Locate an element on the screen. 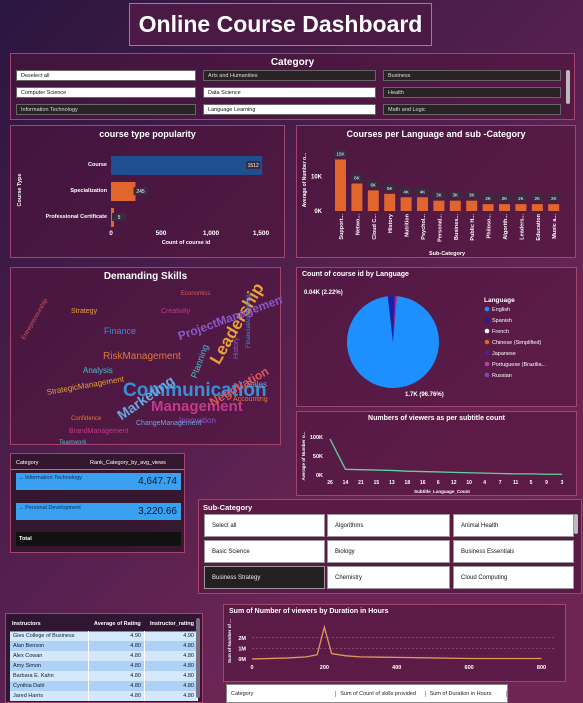  rank-row-value: 3,220.66 is located at coordinates (157, 511).